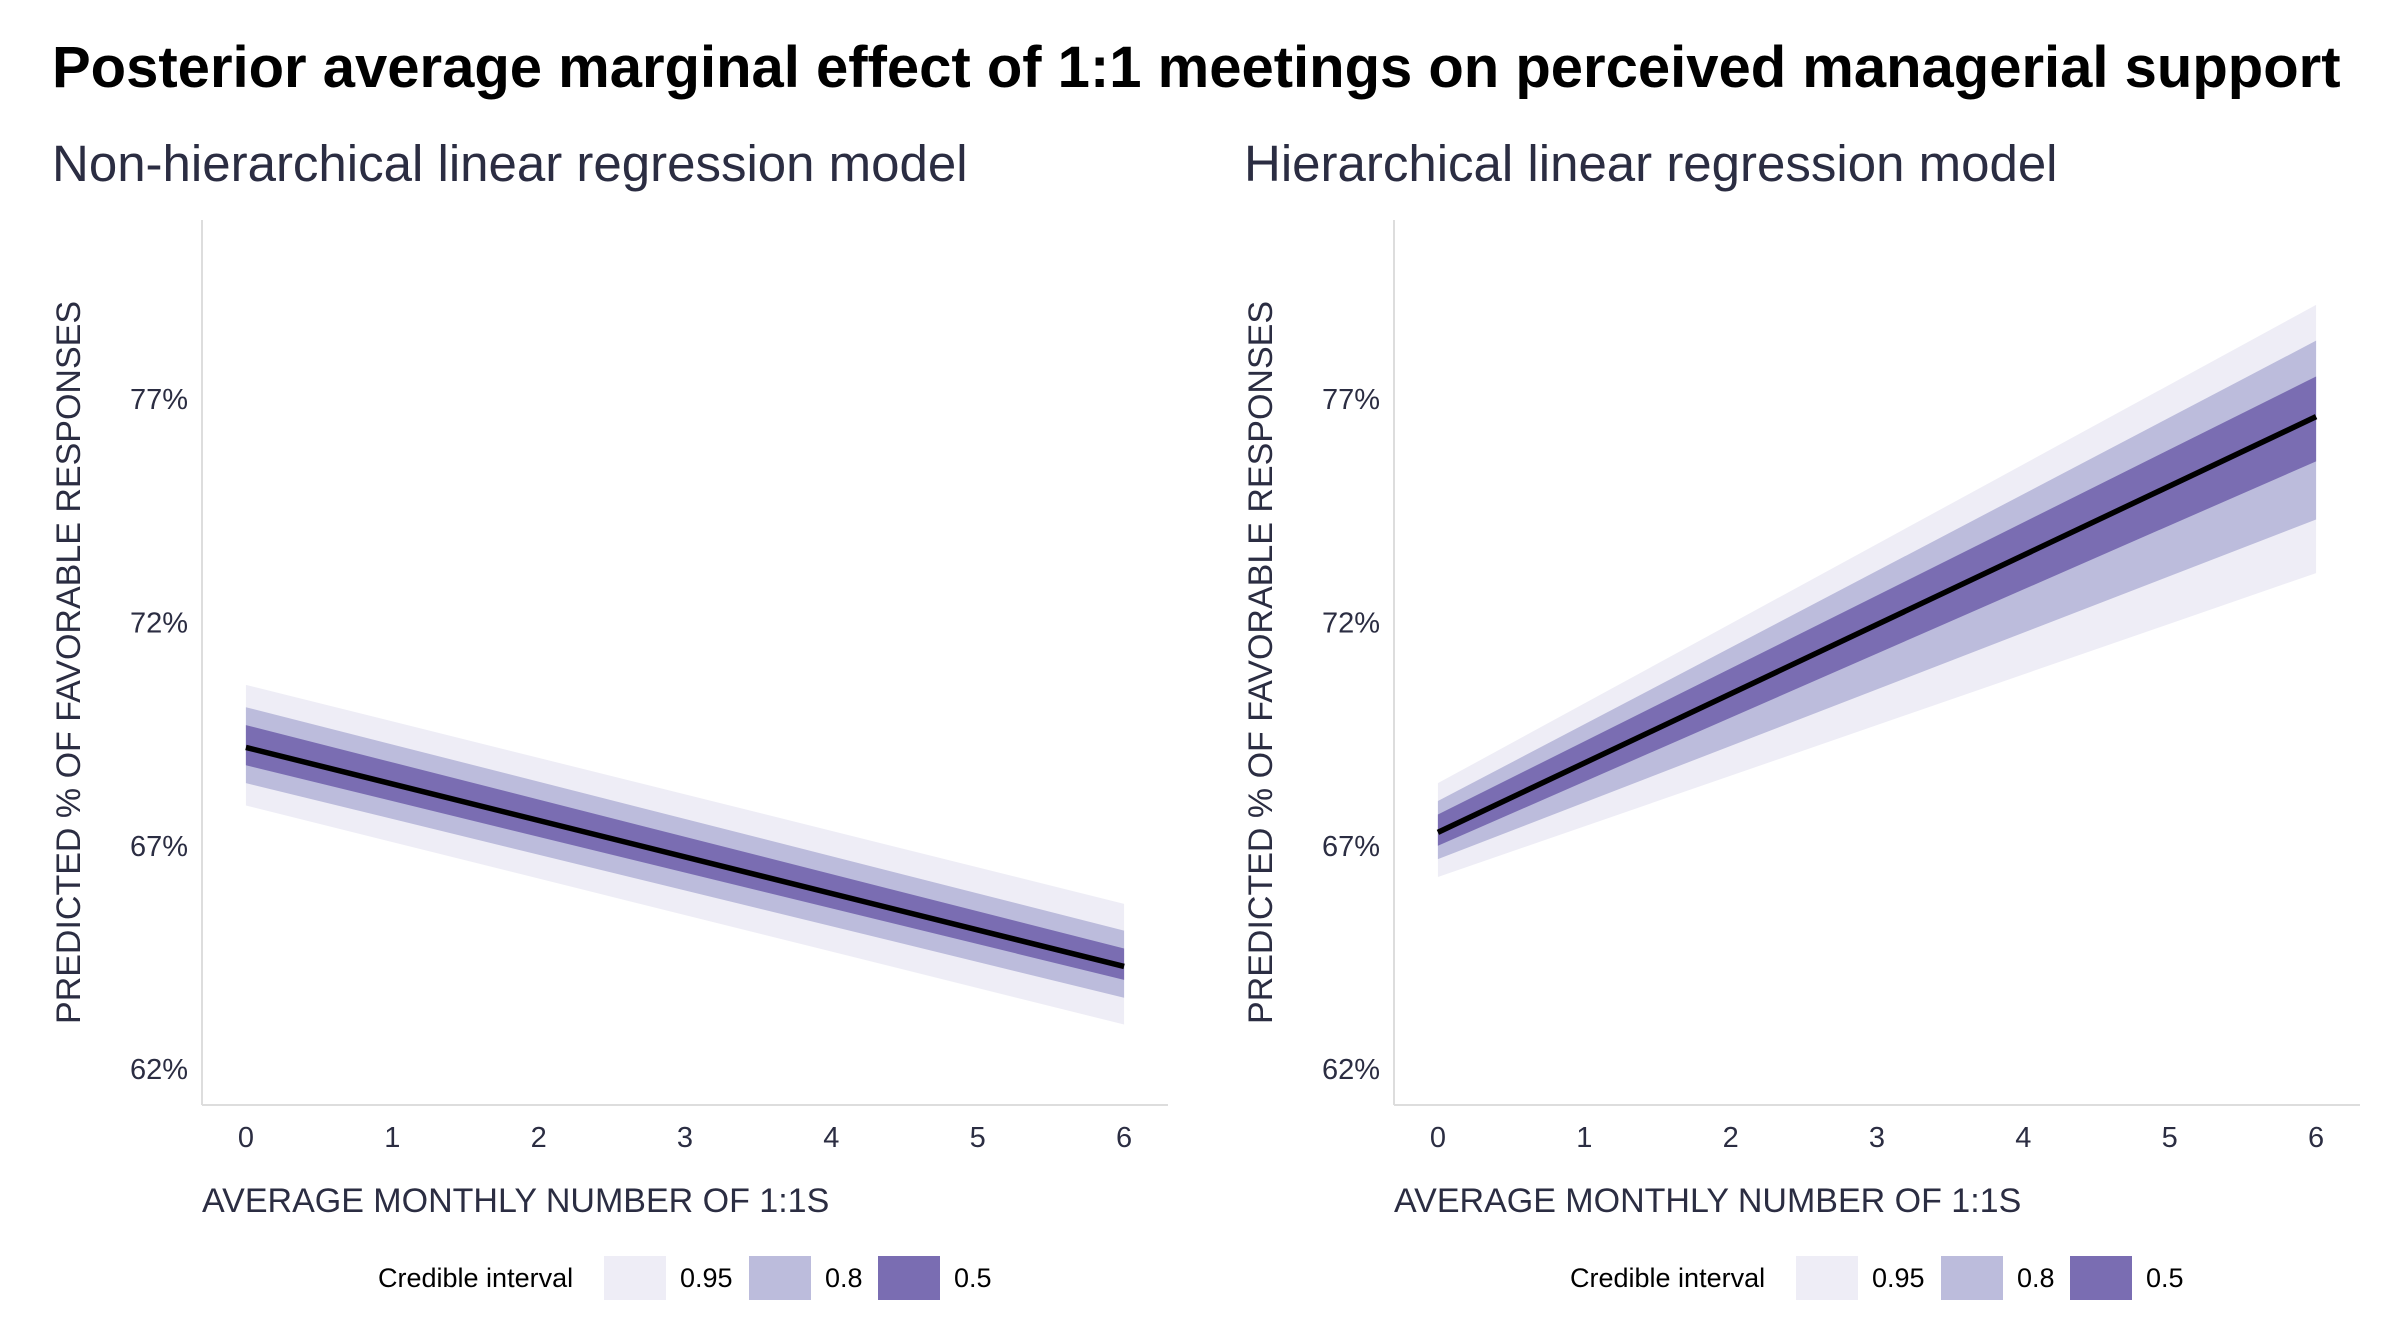  I want to click on panel-subtitle: Non-hierarchical linear regression model, so click(510, 163).